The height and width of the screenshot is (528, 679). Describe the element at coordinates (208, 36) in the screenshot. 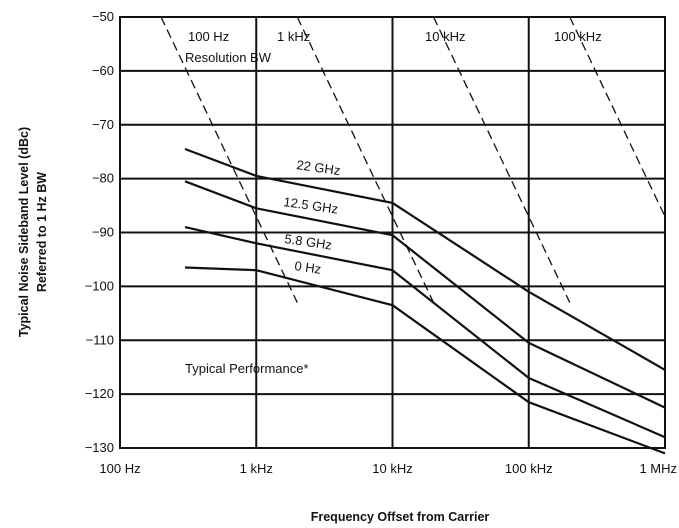

I see `bw-label-100hz: 100 Hz` at that location.